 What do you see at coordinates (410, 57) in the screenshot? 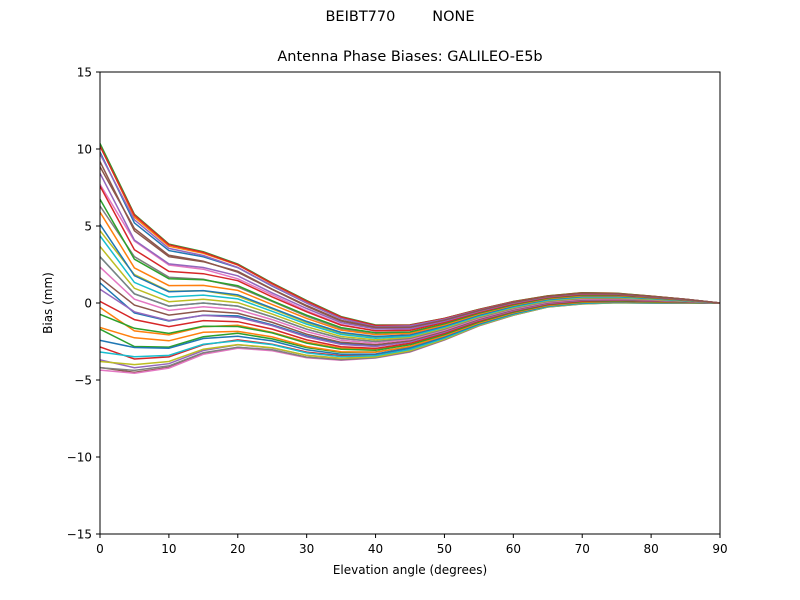
I see `chart-title: Antenna Phase Biases: GALILEO-E5b` at bounding box center [410, 57].